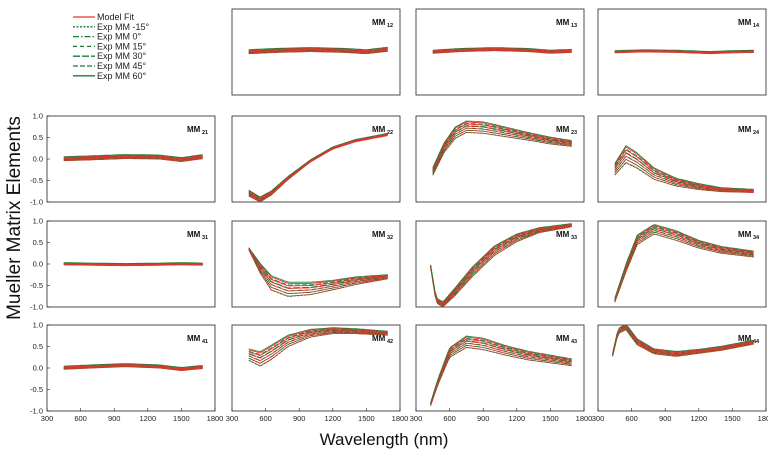 This screenshot has width=768, height=453. Describe the element at coordinates (574, 26) in the screenshot. I see `panel-title-subscript: 13` at that location.